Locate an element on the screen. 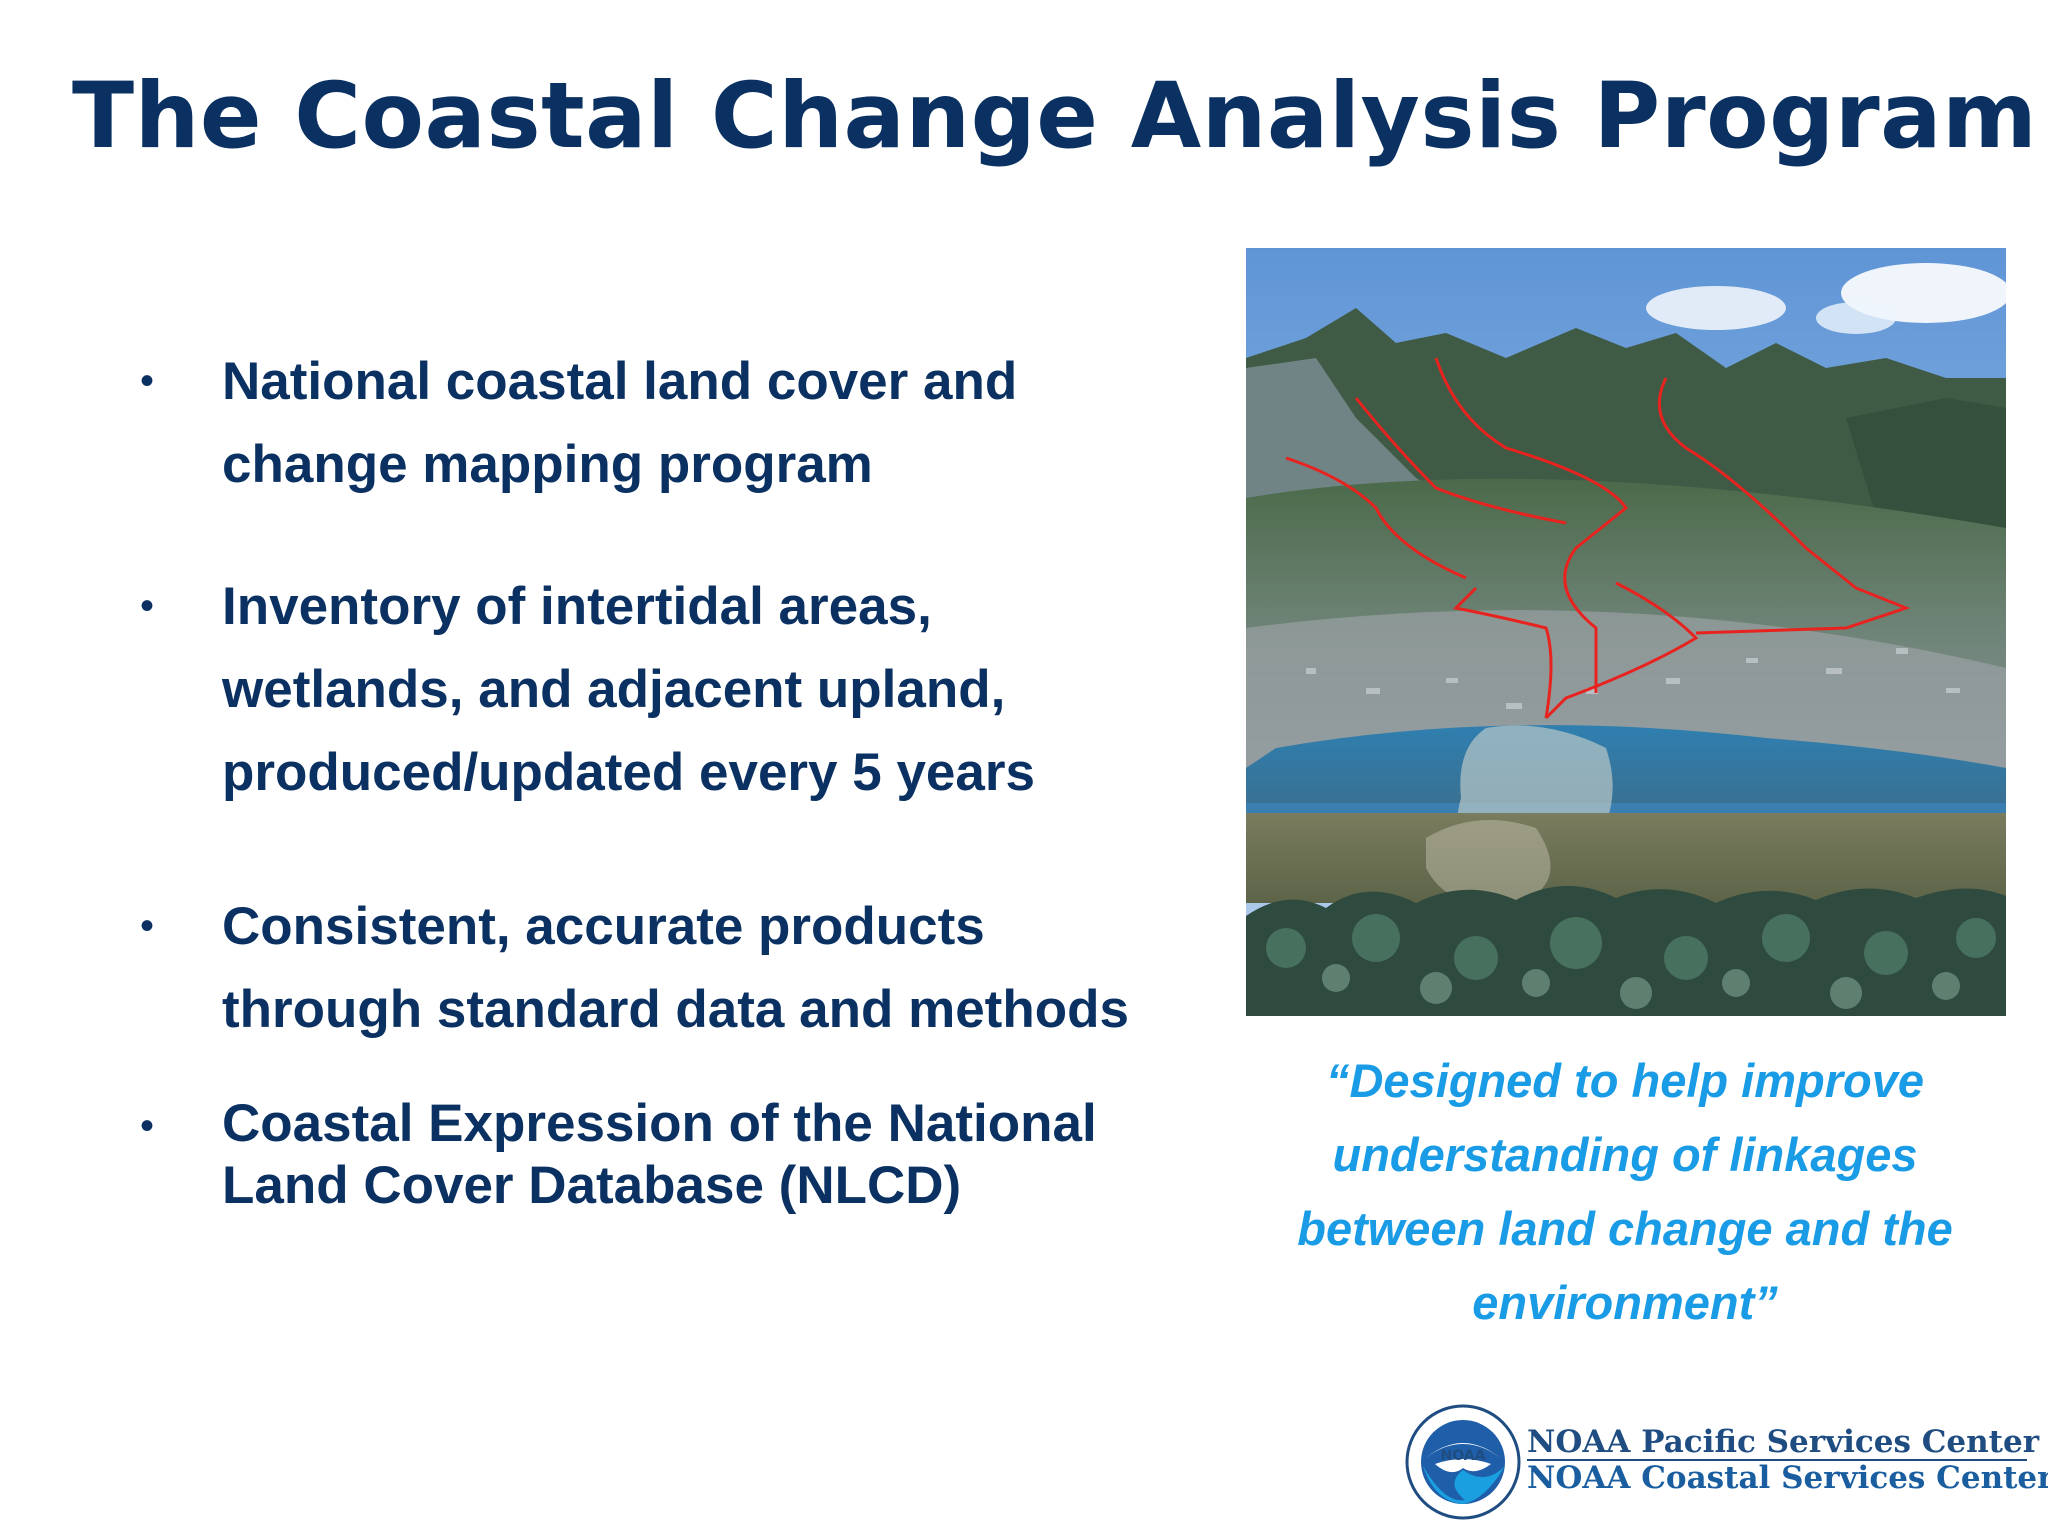 The image size is (2048, 1536). bullet-line: produced/updated every 5 years is located at coordinates (628, 772).